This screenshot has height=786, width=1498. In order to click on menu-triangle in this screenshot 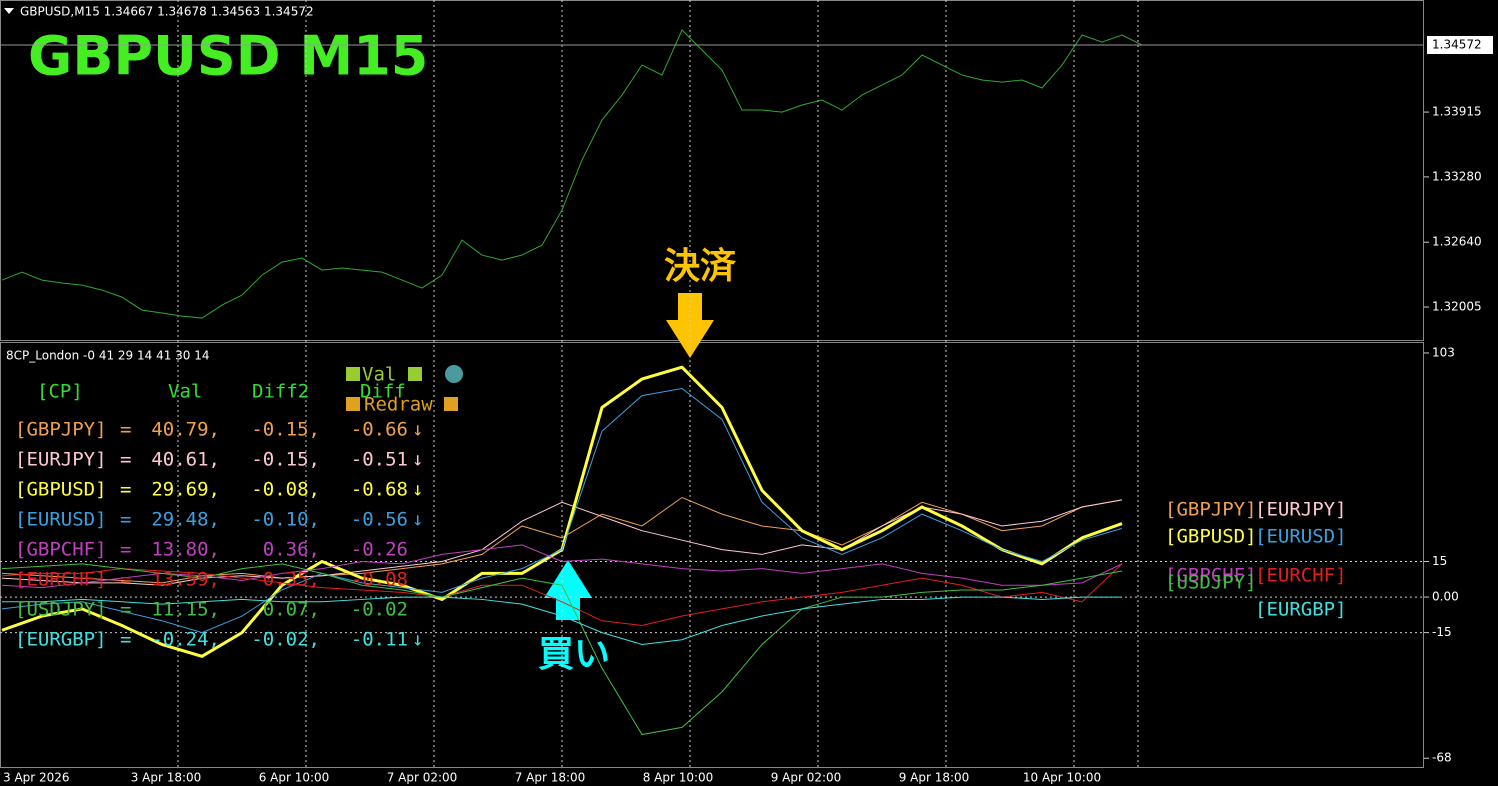, I will do `click(9, 11)`.